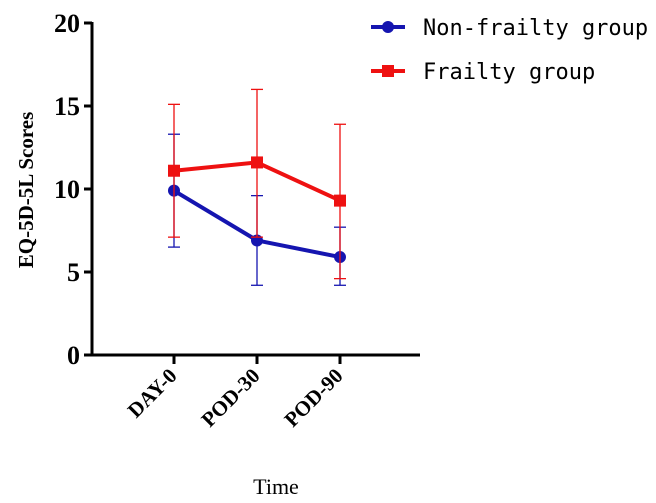 This screenshot has width=656, height=503. I want to click on x-tick-label: DAY-0, so click(152, 393).